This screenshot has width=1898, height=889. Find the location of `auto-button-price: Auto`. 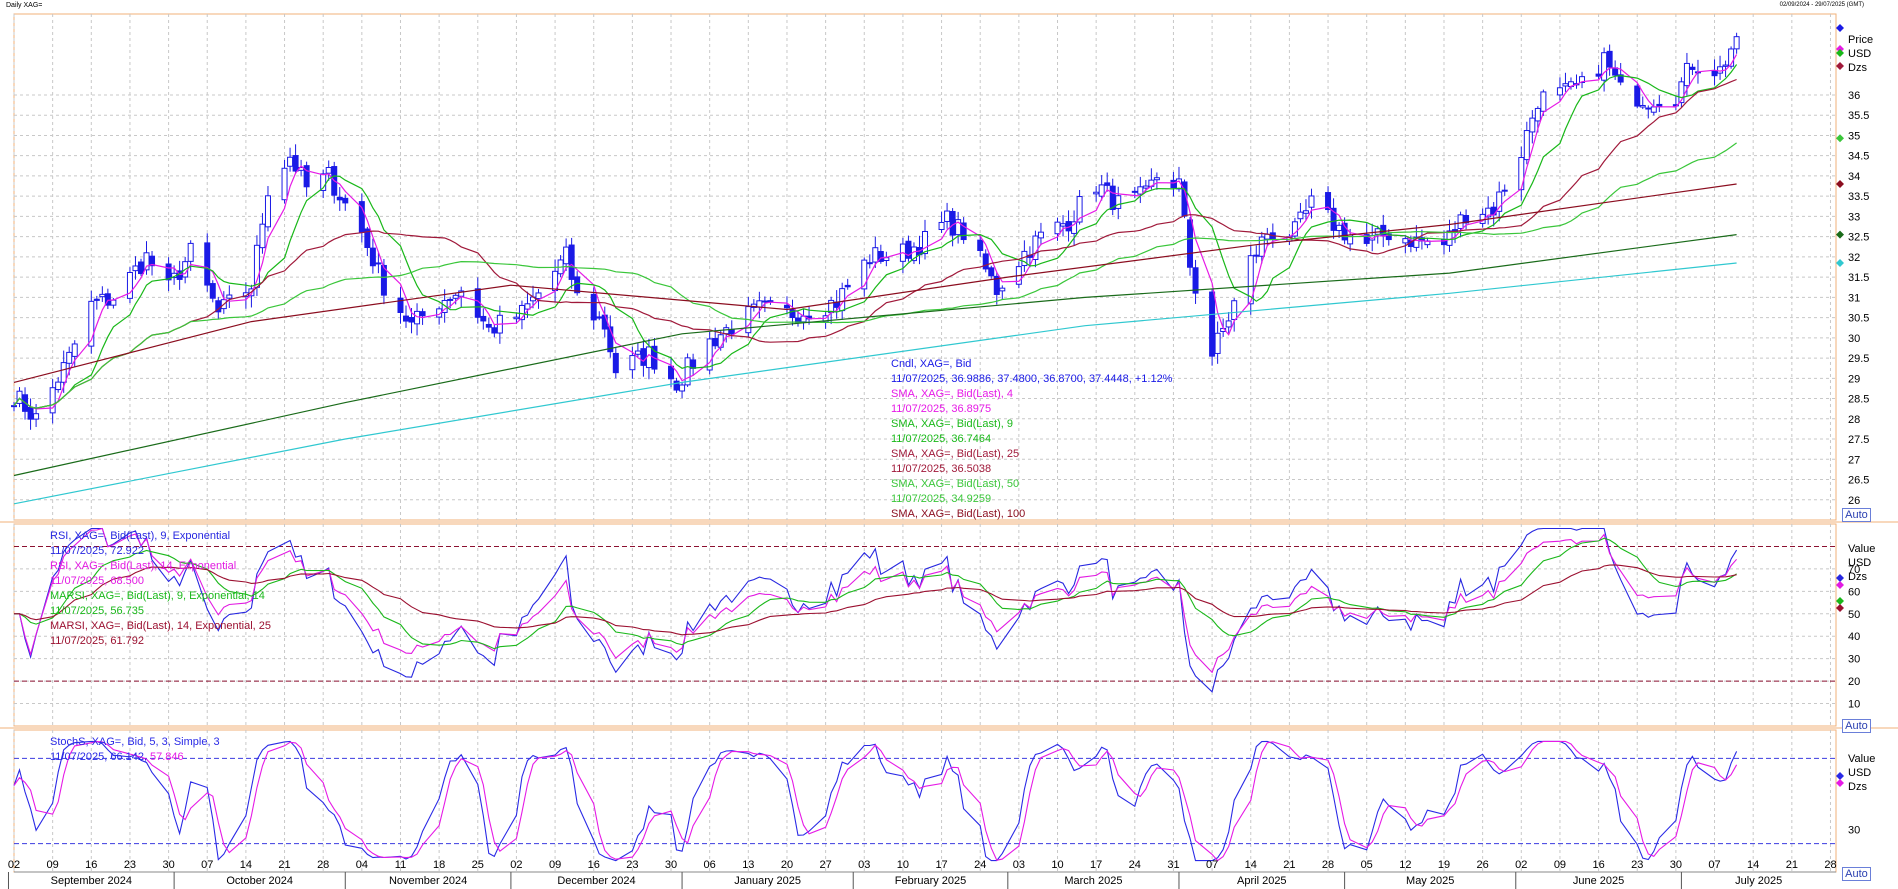

auto-button-price: Auto is located at coordinates (1856, 515).